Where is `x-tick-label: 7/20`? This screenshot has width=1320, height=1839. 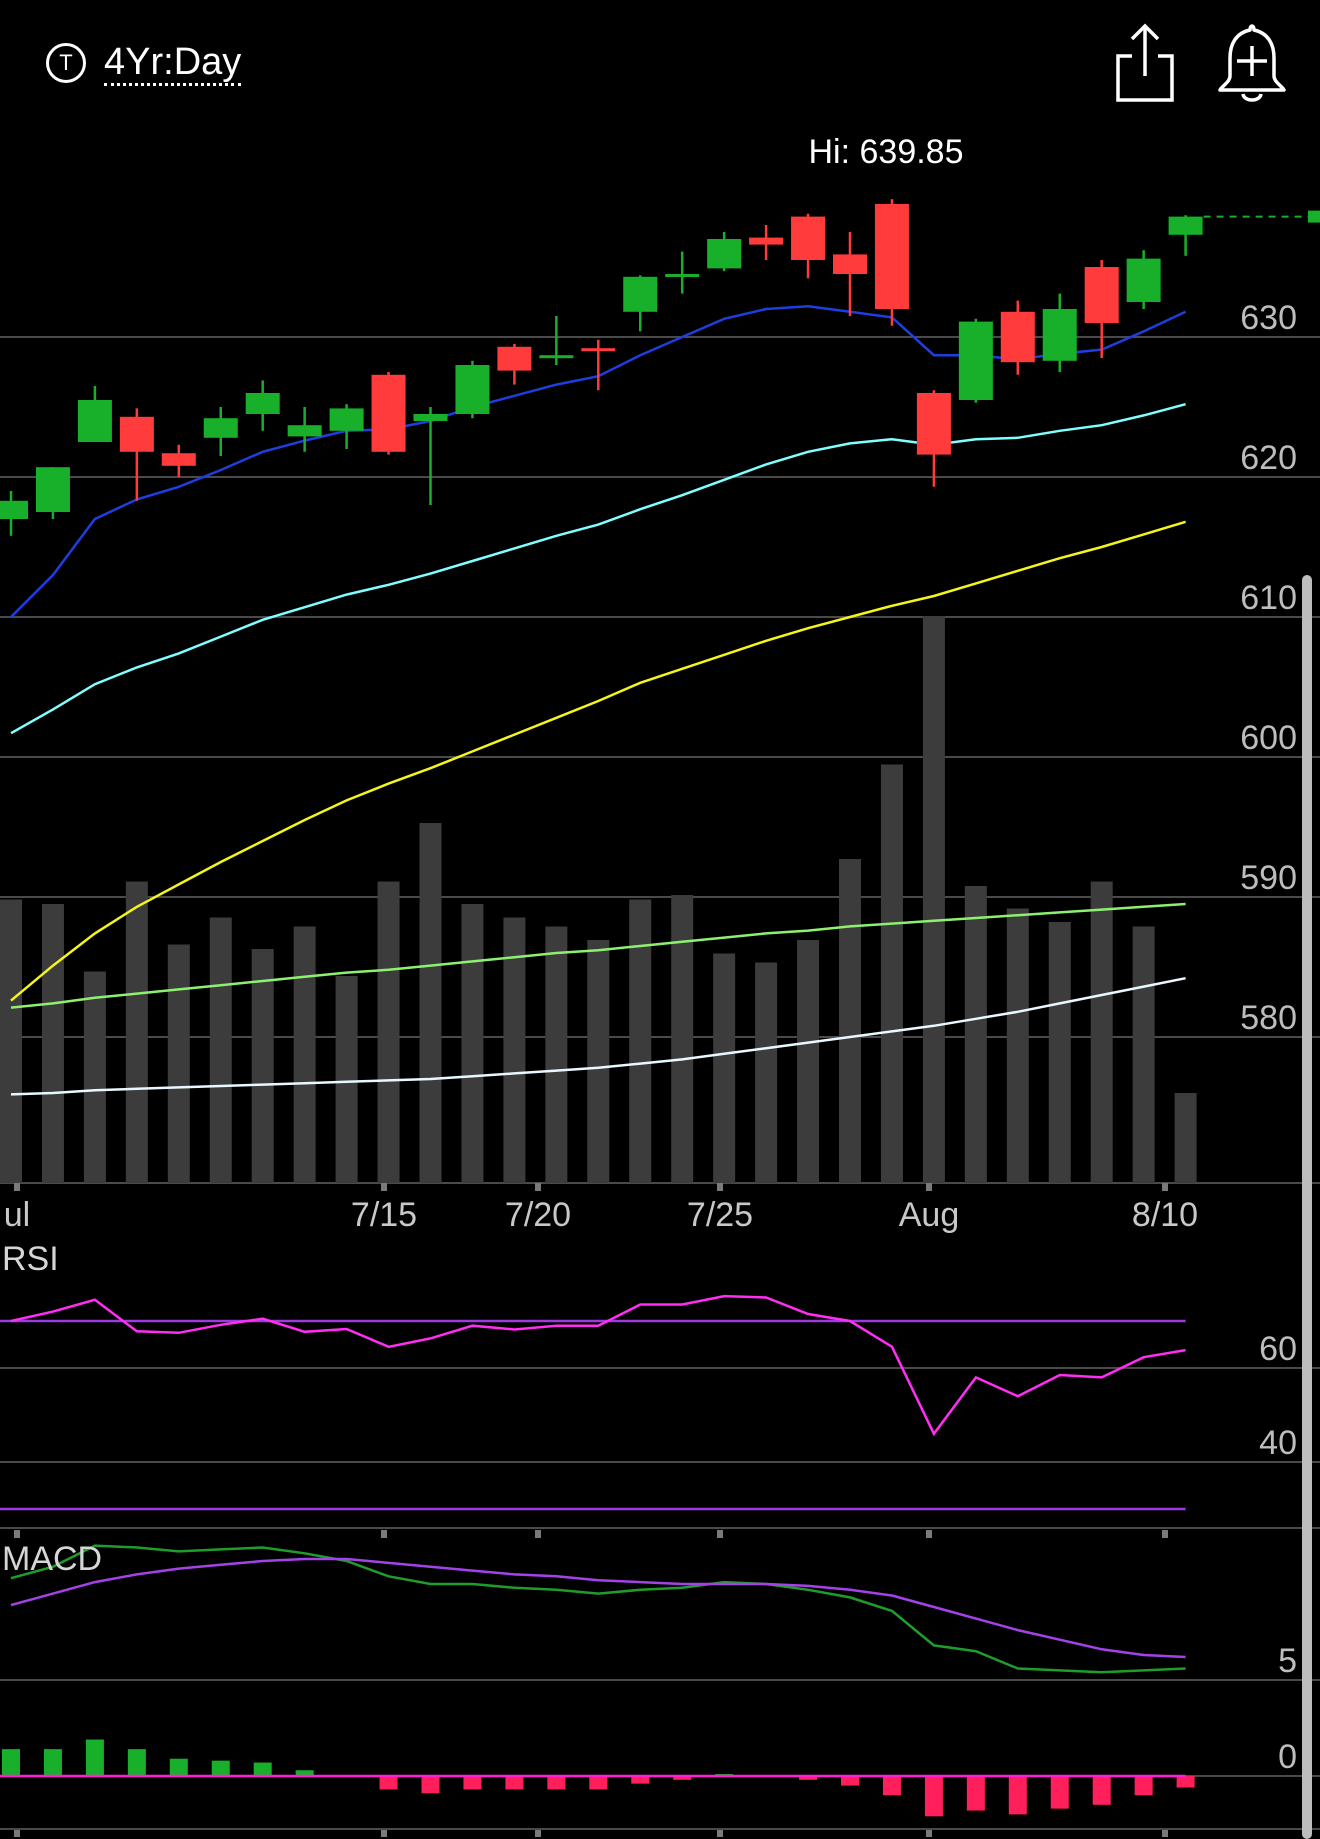
x-tick-label: 7/20 is located at coordinates (538, 1215).